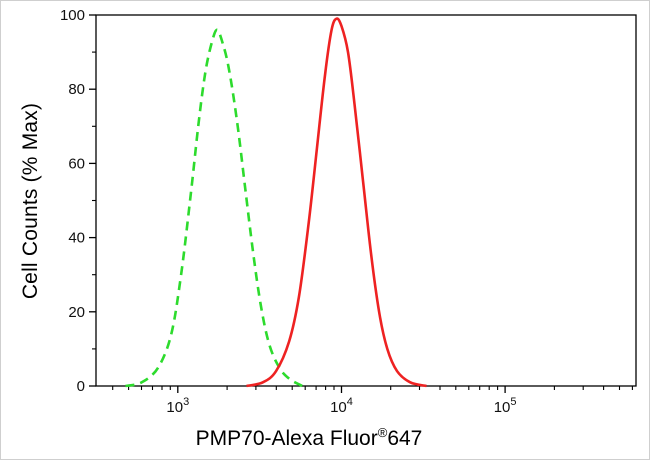 The width and height of the screenshot is (650, 460). Describe the element at coordinates (382, 432) in the screenshot. I see `registered-trademark-symbol: ®` at that location.